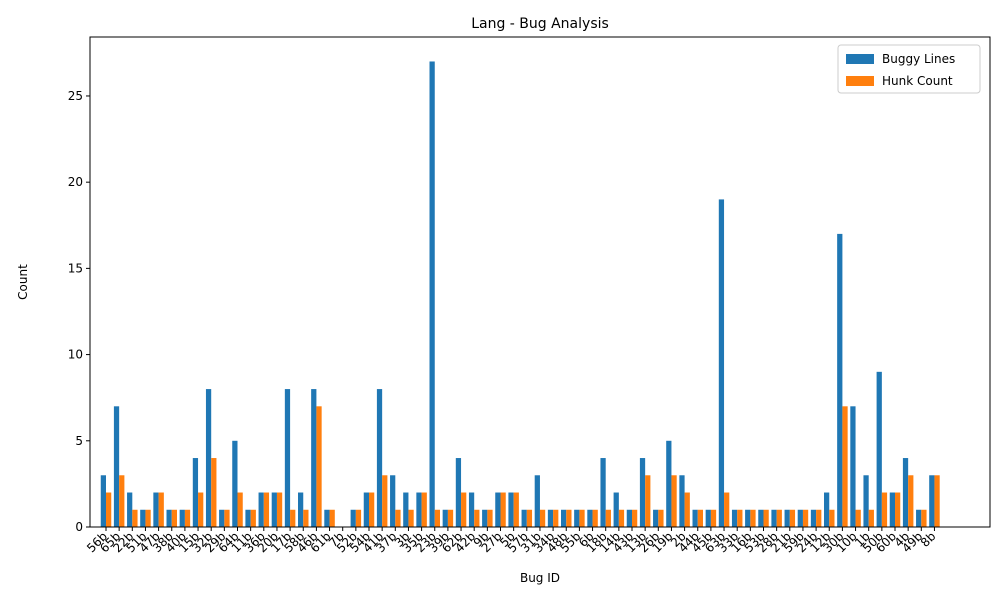  Describe the element at coordinates (917, 81) in the screenshot. I see `legend-label: Hunk Count` at that location.